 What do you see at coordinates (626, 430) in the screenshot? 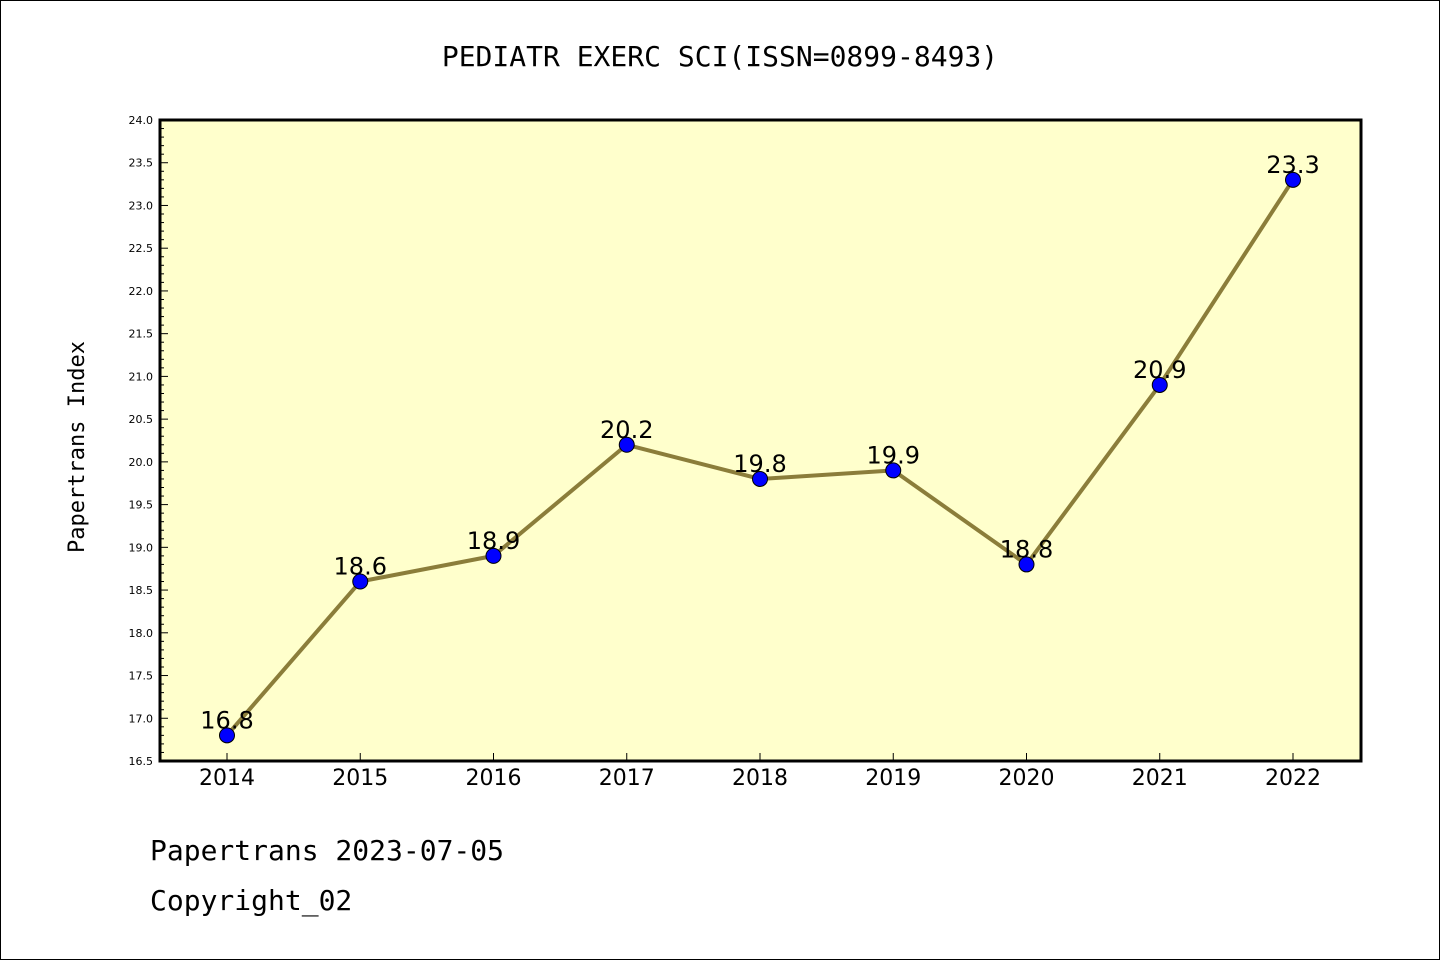
I see `data-label: 20.2` at bounding box center [626, 430].